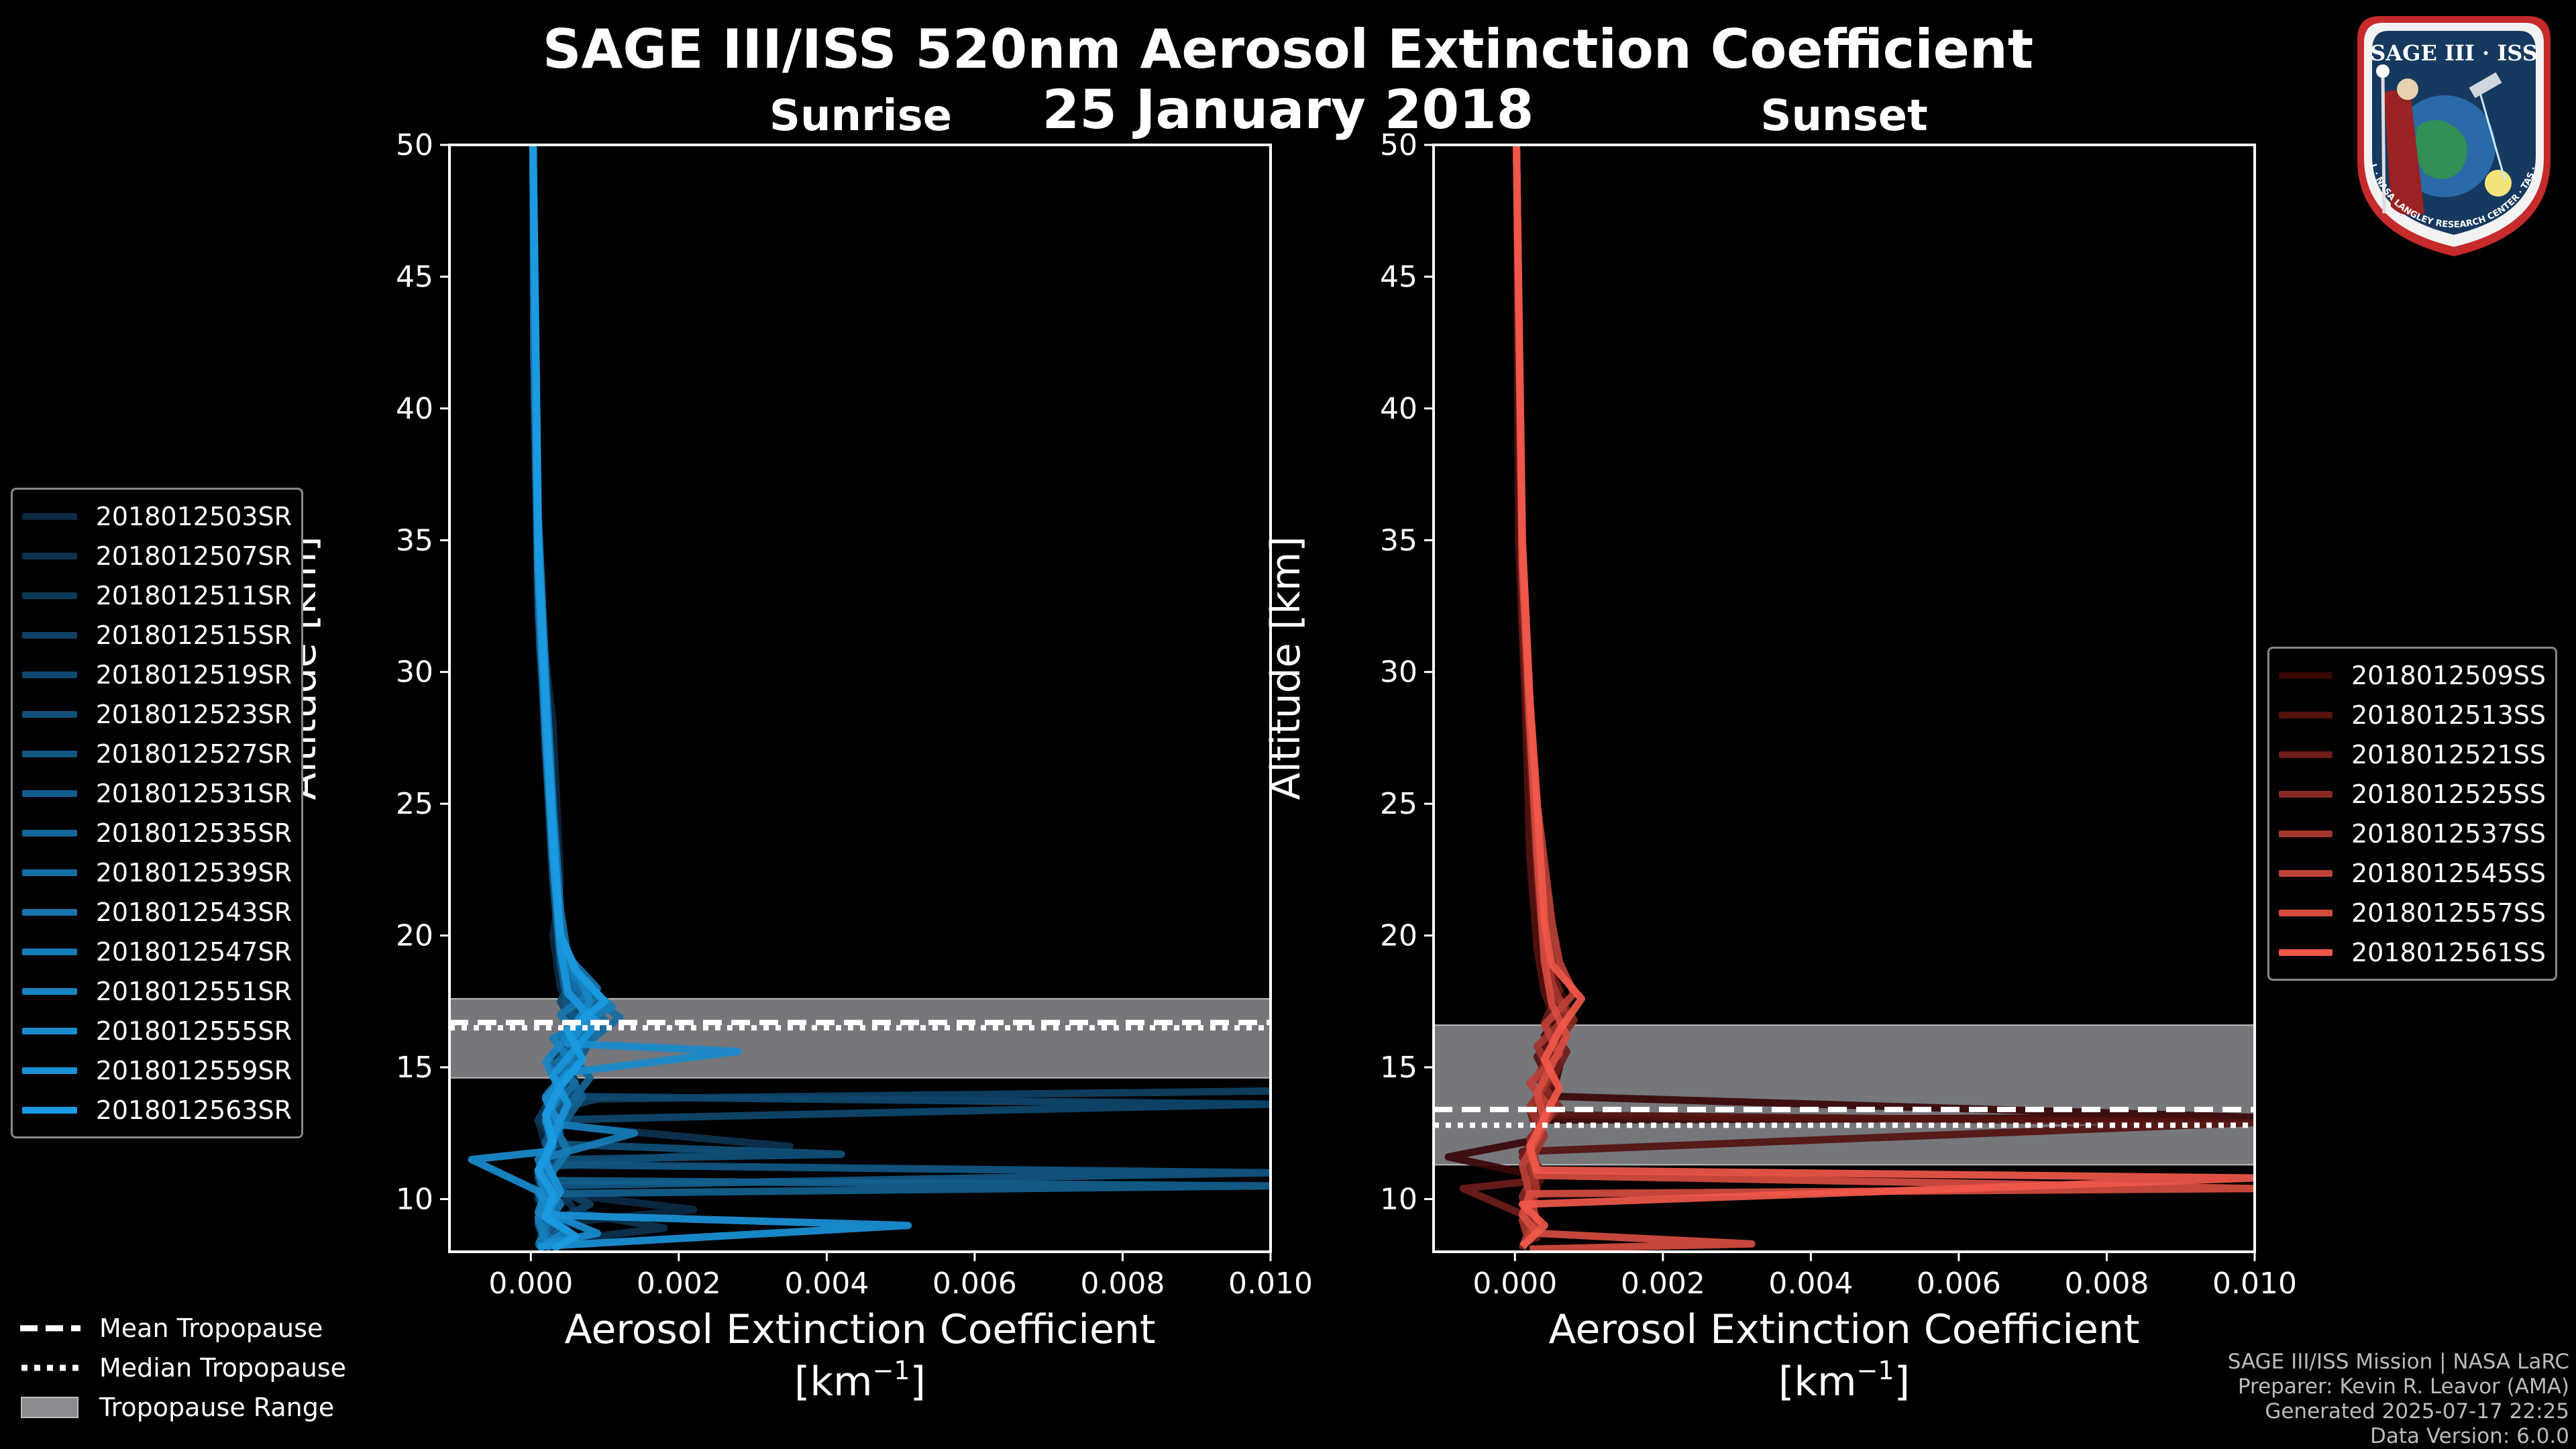 This screenshot has height=1449, width=2576. I want to click on legend-item-median-tropopause: Median Tropopause, so click(183, 1367).